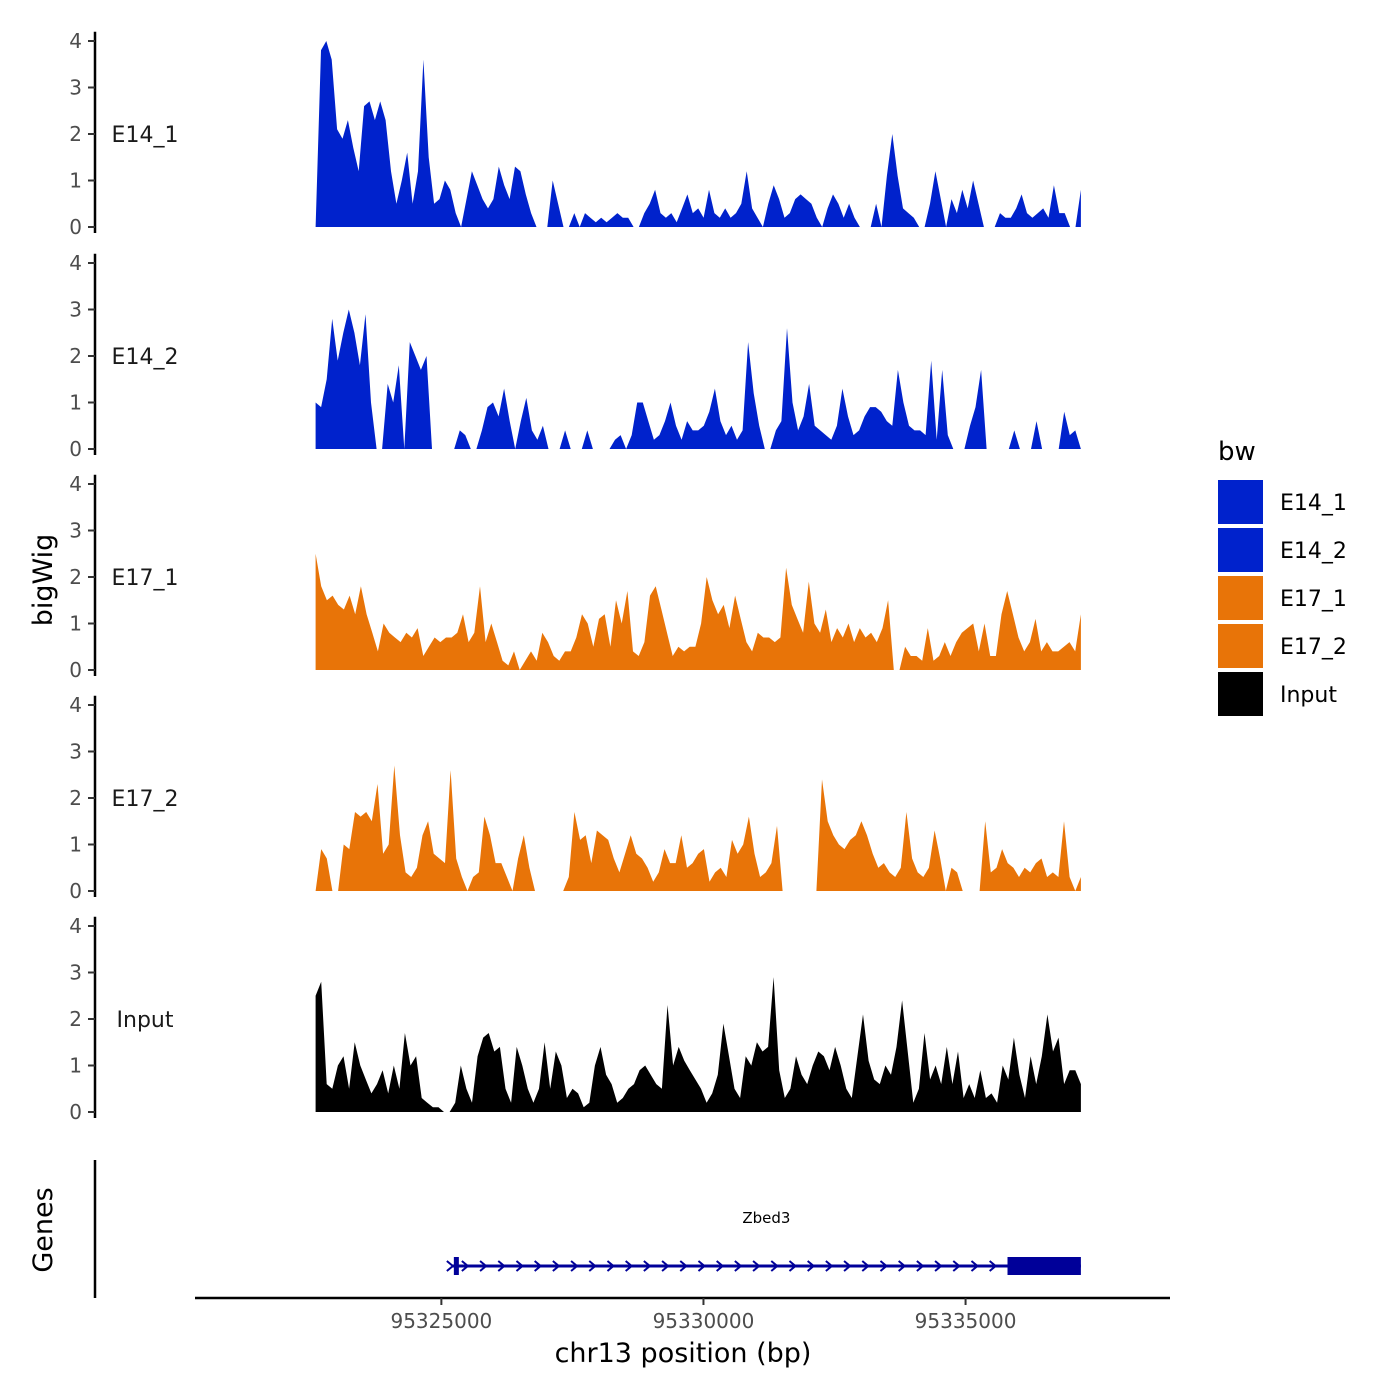 Image resolution: width=1400 pixels, height=1400 pixels. What do you see at coordinates (145, 799) in the screenshot?
I see `track-label: E17_2` at bounding box center [145, 799].